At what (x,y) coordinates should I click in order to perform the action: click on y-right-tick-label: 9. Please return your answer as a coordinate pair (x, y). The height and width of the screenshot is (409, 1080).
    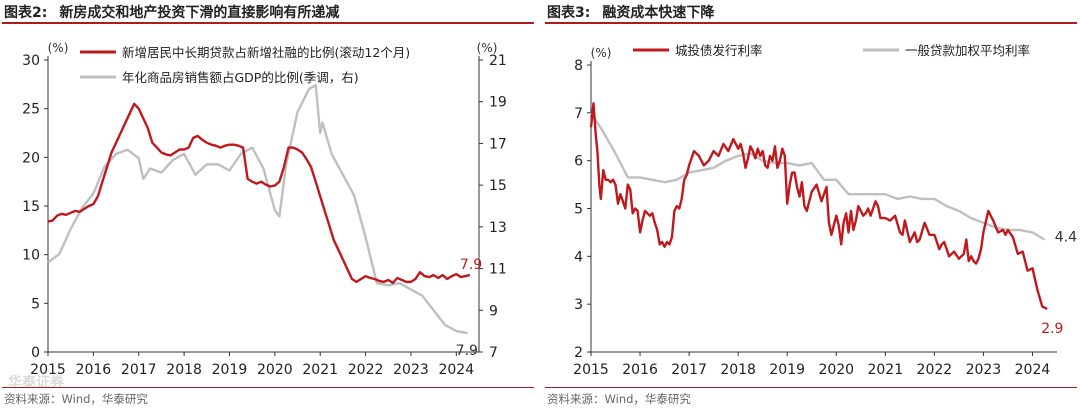
    Looking at the image, I should click on (493, 311).